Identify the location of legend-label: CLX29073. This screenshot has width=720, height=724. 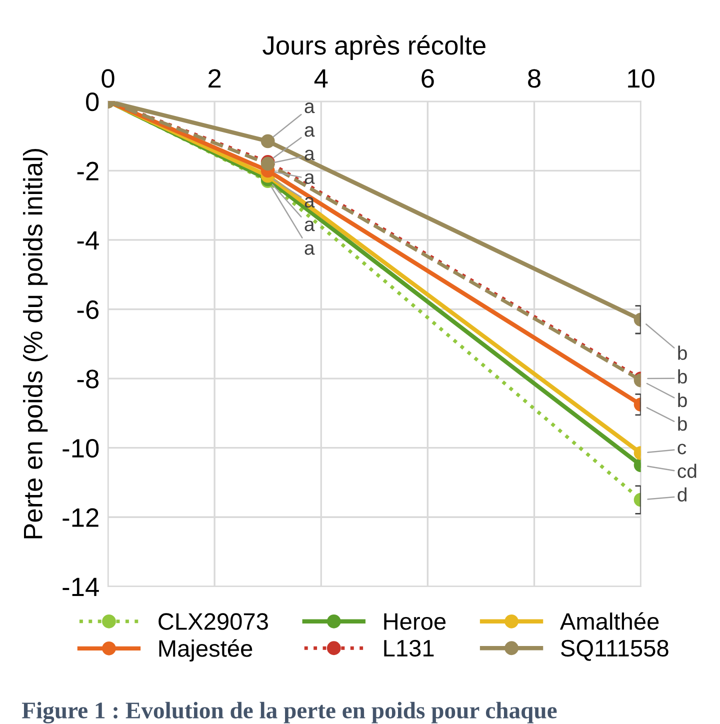
(213, 621).